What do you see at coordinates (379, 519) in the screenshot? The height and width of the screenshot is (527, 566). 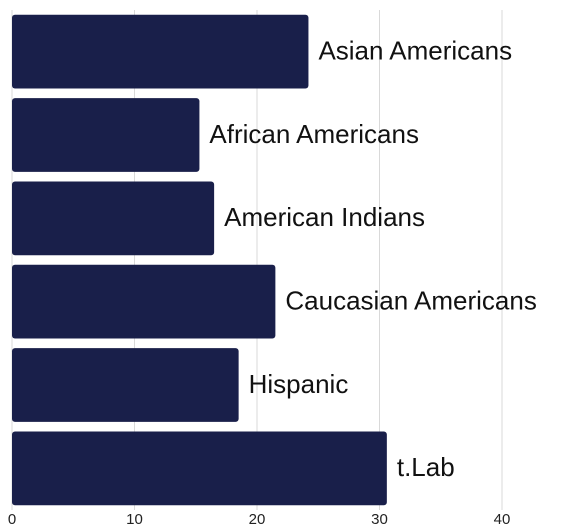 I see `x-tick-label: 30` at bounding box center [379, 519].